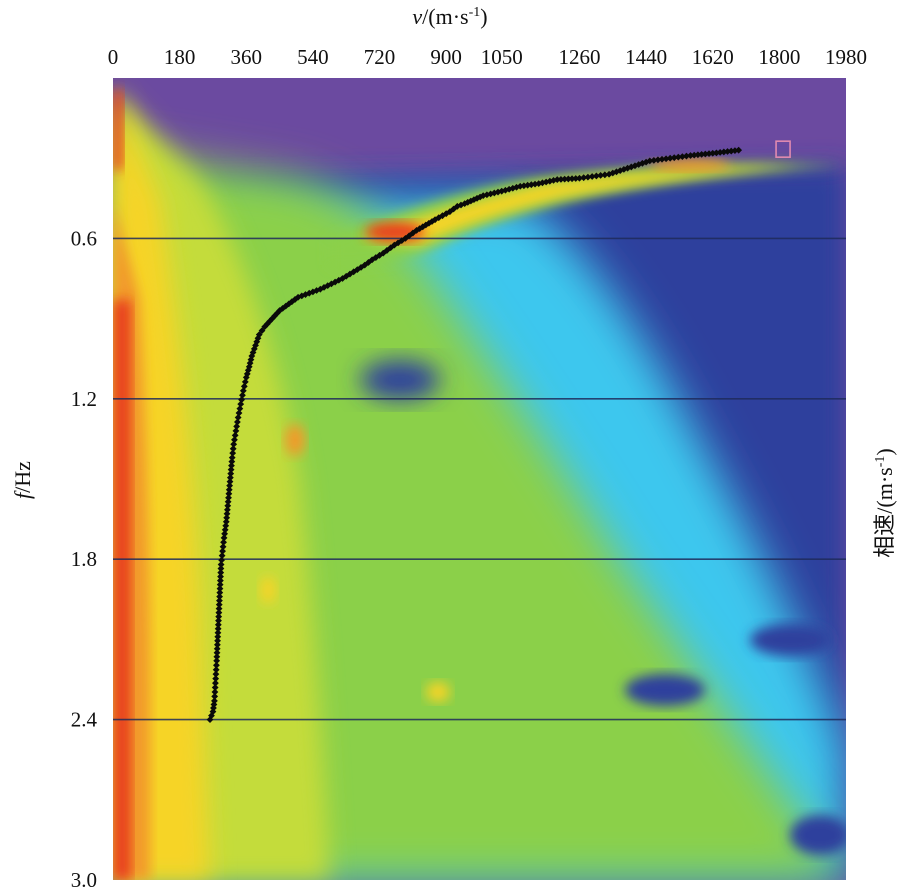  Describe the element at coordinates (180, 57) in the screenshot. I see `x-tick-label: 180` at that location.